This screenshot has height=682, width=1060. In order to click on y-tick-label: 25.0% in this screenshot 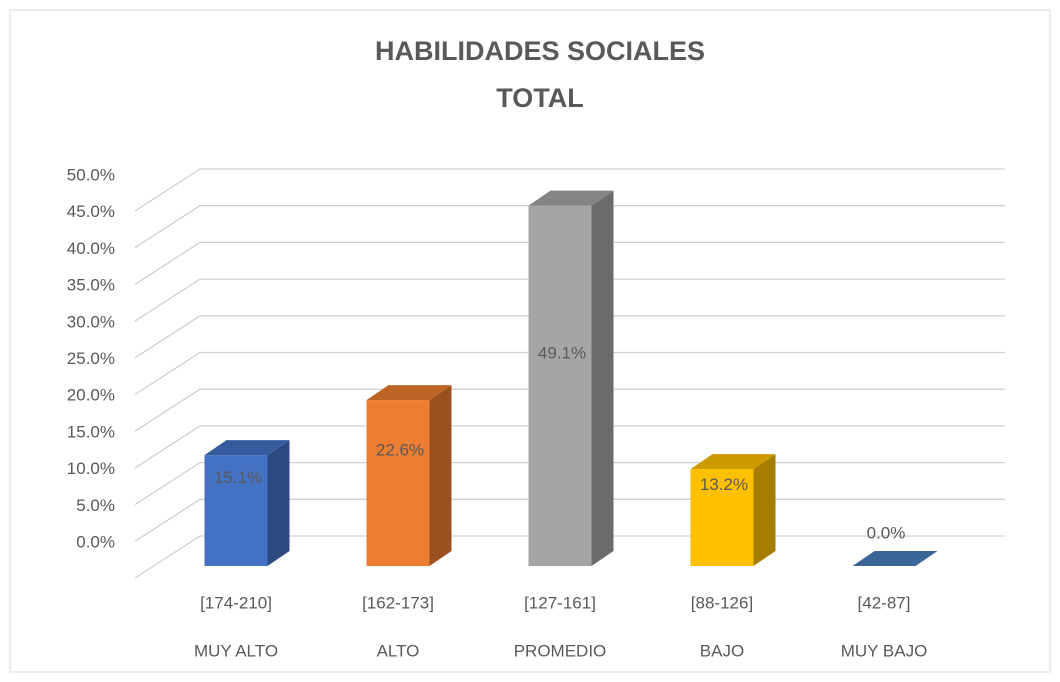, I will do `click(91, 358)`.